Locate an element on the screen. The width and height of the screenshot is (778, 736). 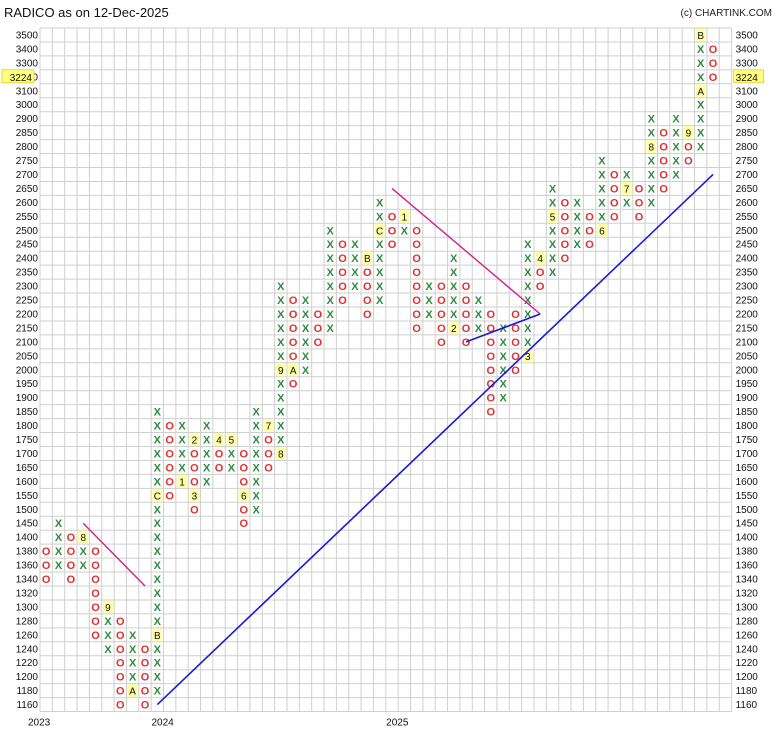
y-tick-label: 1180 is located at coordinates (27, 691).